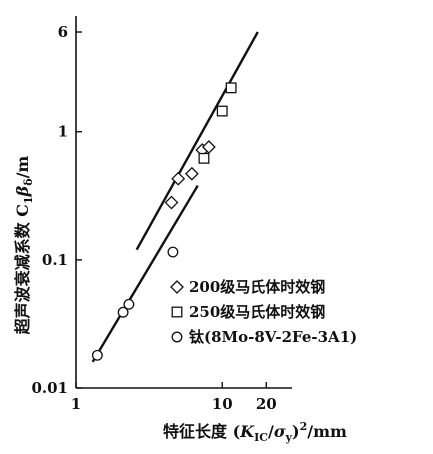  What do you see at coordinates (49, 388) in the screenshot?
I see `y-tick-label: 0.01` at bounding box center [49, 388].